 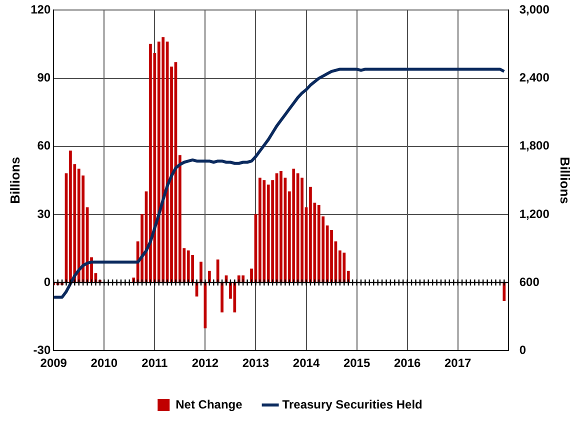 What do you see at coordinates (205, 363) in the screenshot?
I see `x-tick-label: 2012` at bounding box center [205, 363].